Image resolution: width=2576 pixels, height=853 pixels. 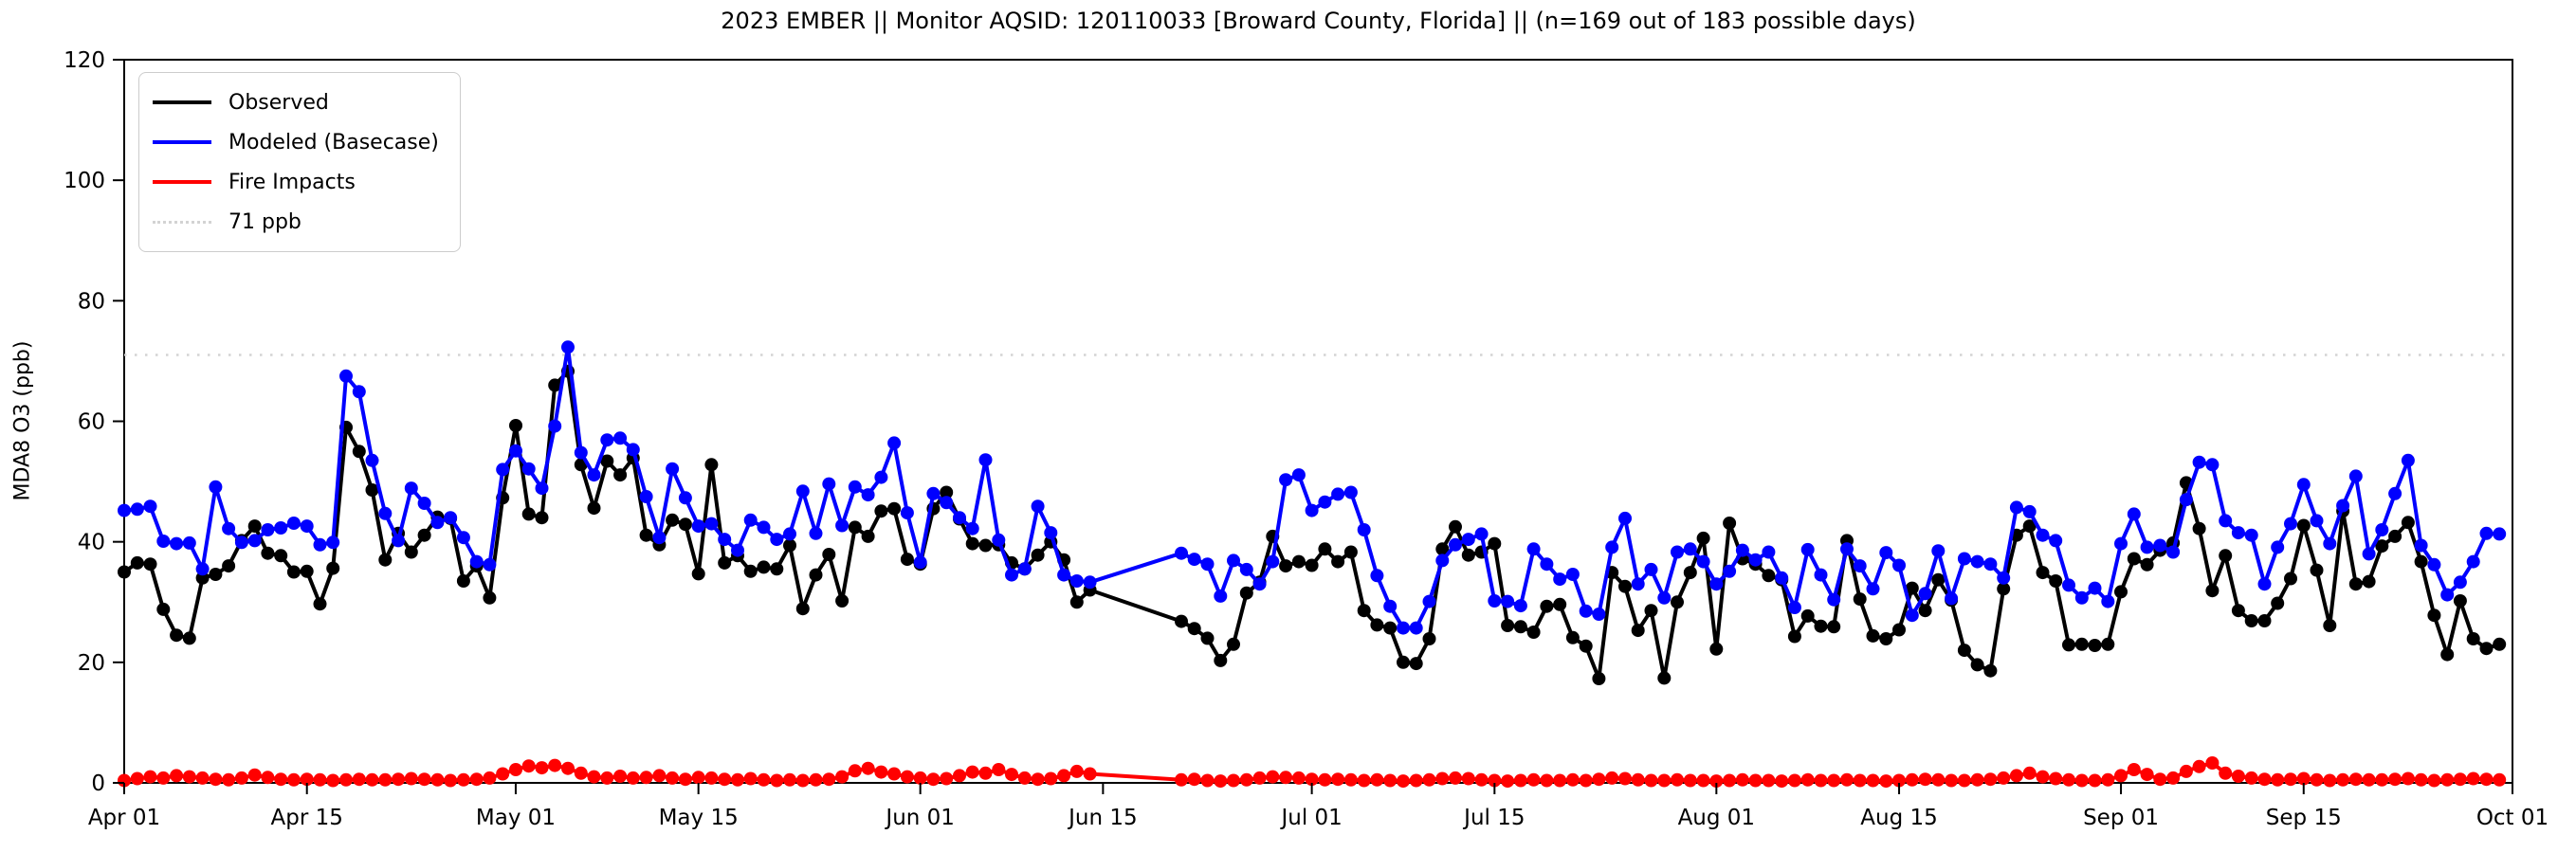 What do you see at coordinates (2304, 818) in the screenshot?
I see `x-tick-label: Sep 15` at bounding box center [2304, 818].